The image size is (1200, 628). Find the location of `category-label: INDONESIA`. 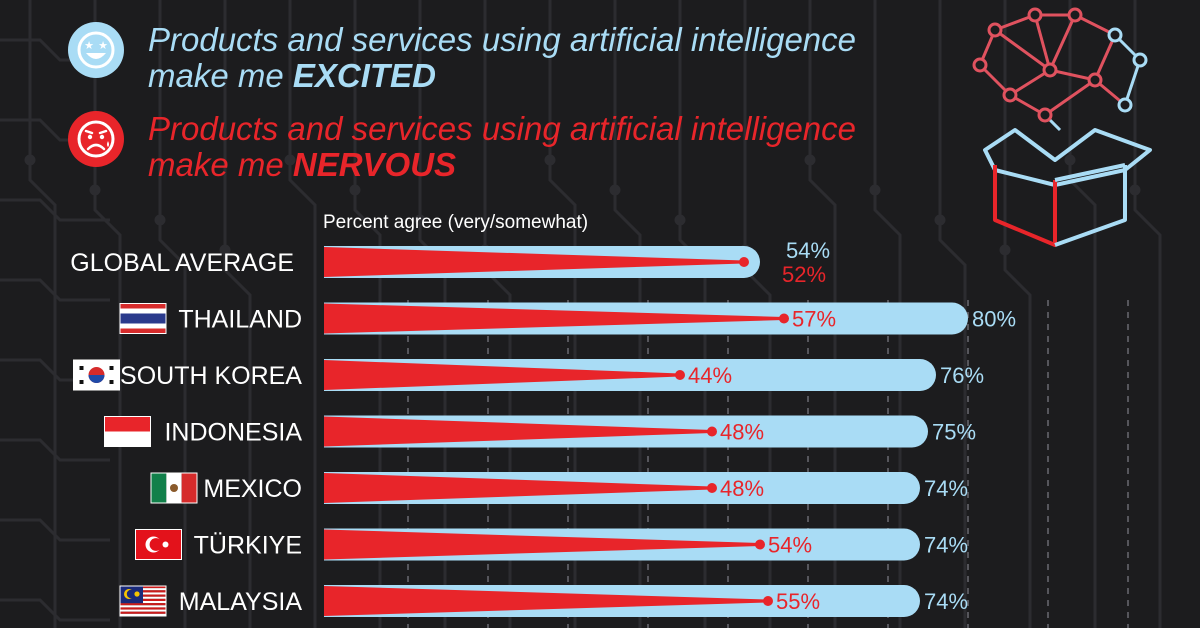

category-label: INDONESIA is located at coordinates (233, 433).